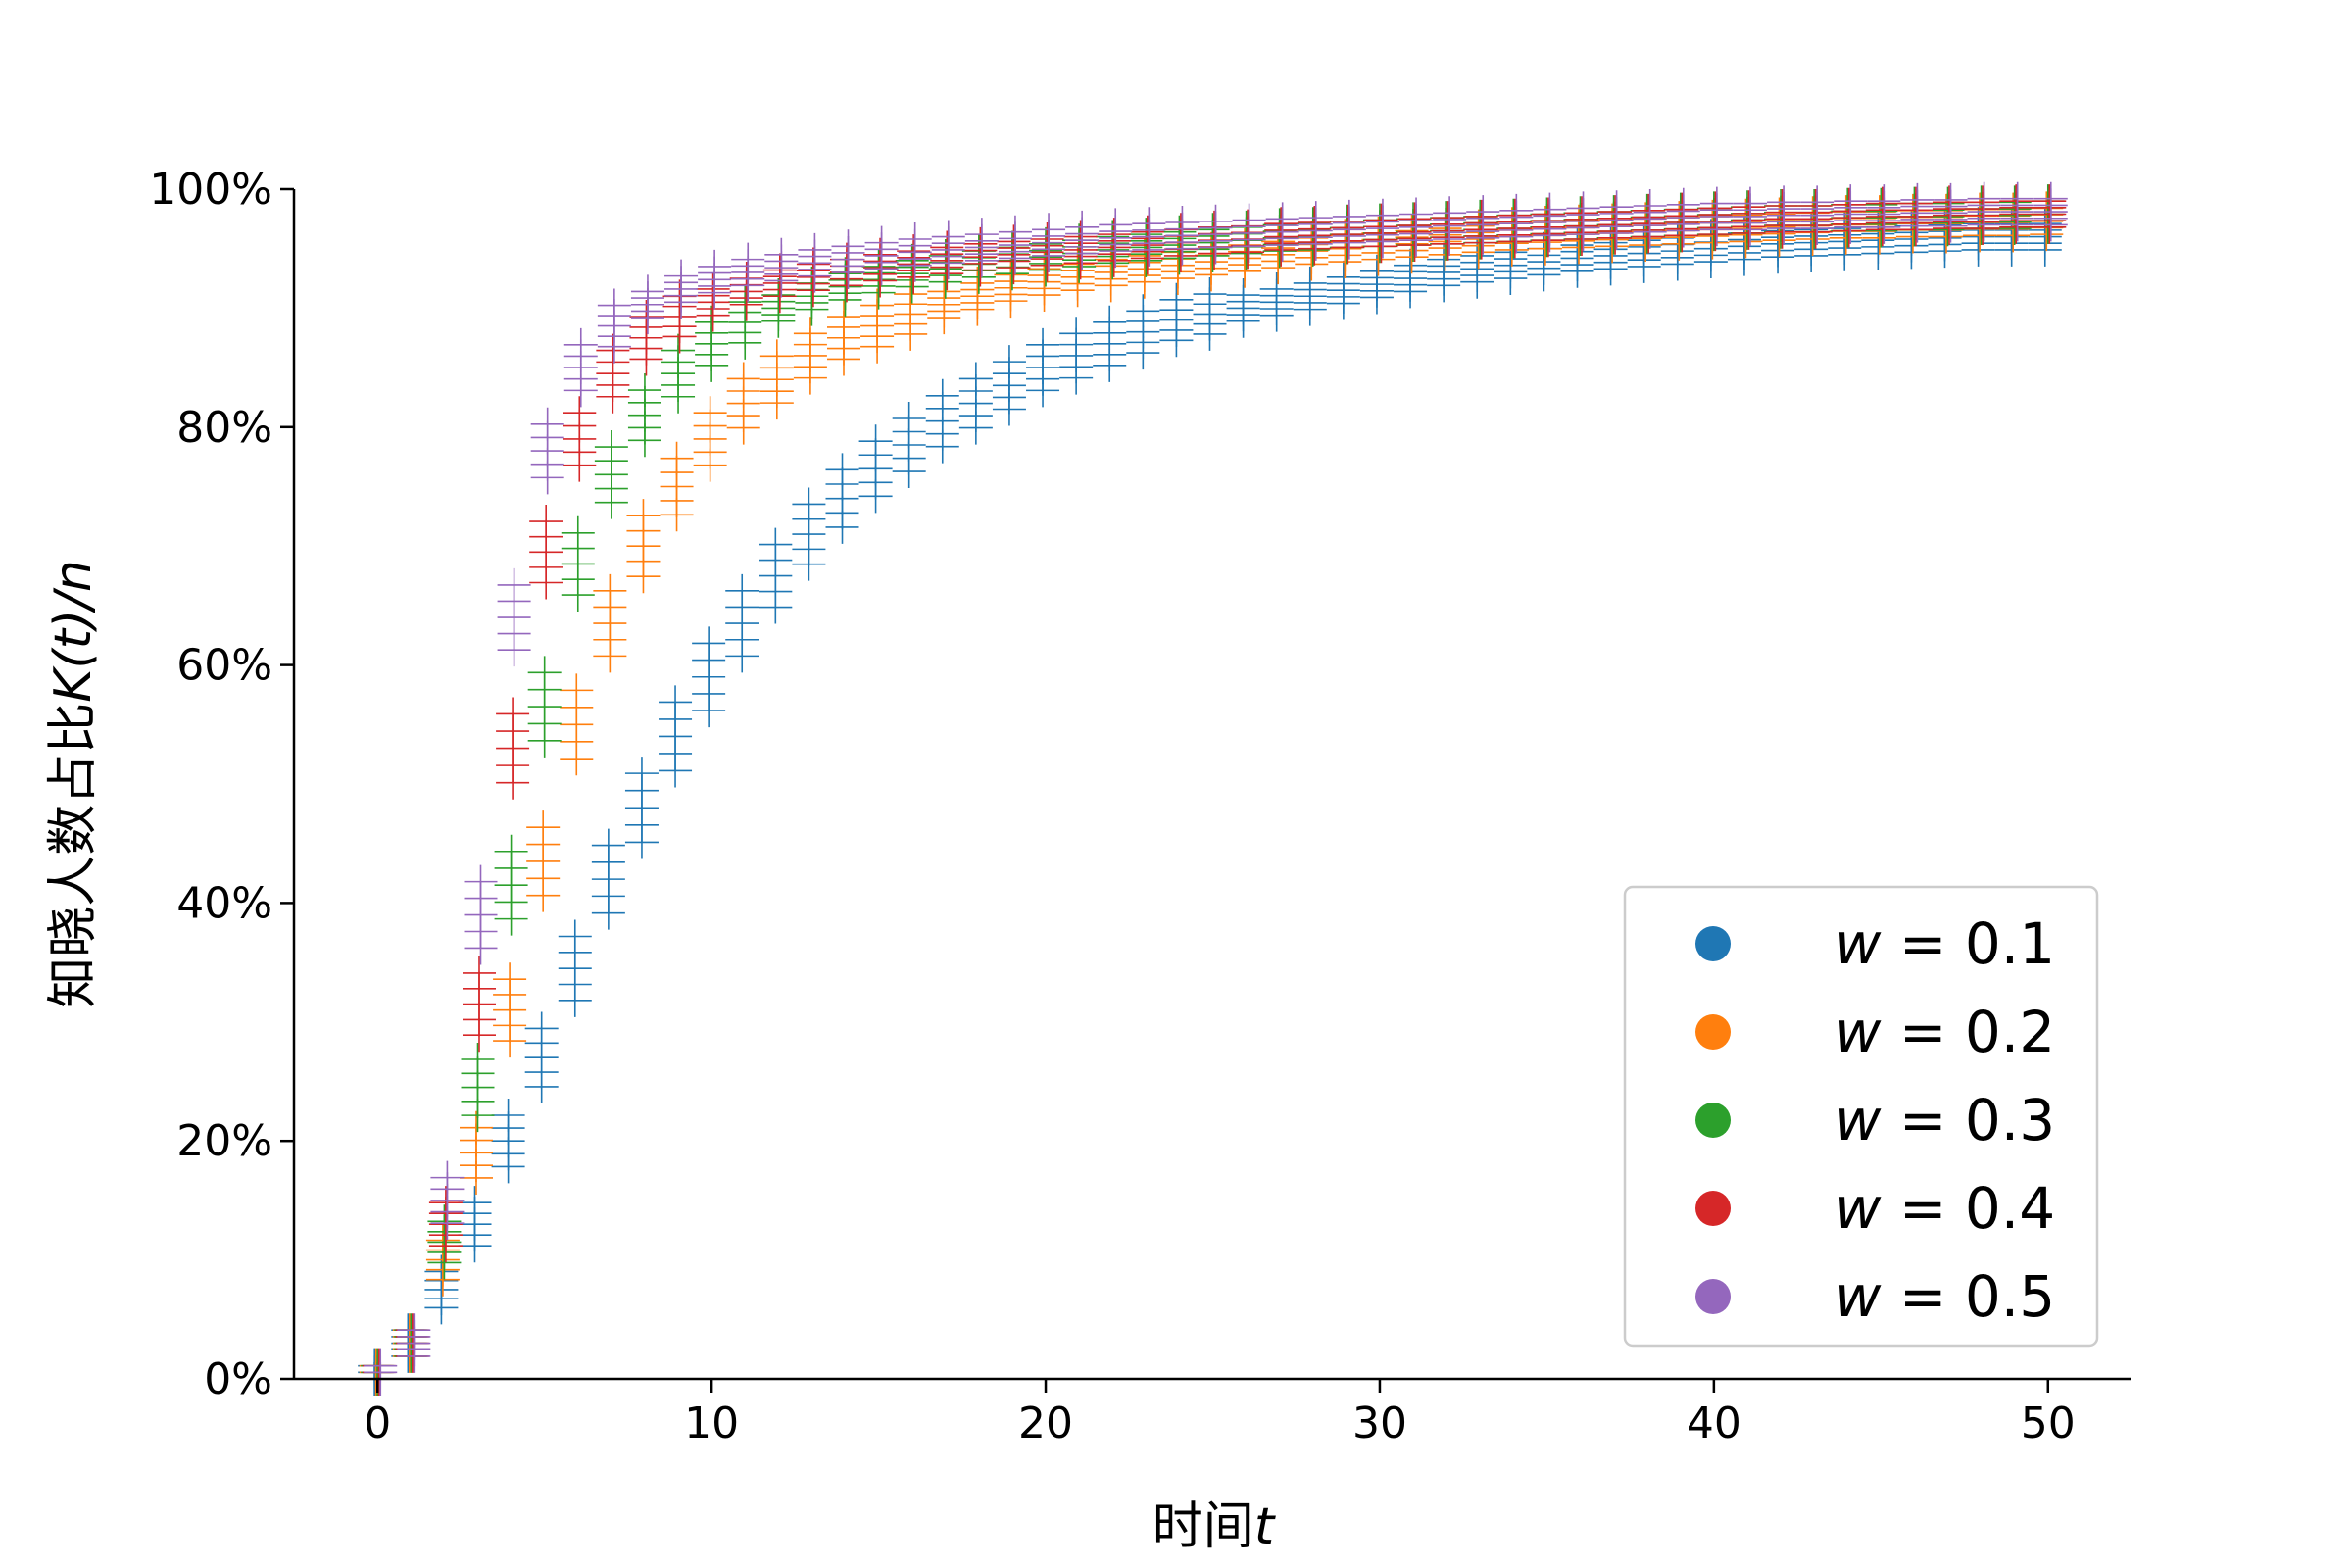 The height and width of the screenshot is (1568, 2352). Describe the element at coordinates (1045, 1423) in the screenshot. I see `x-tick-label: 20` at that location.